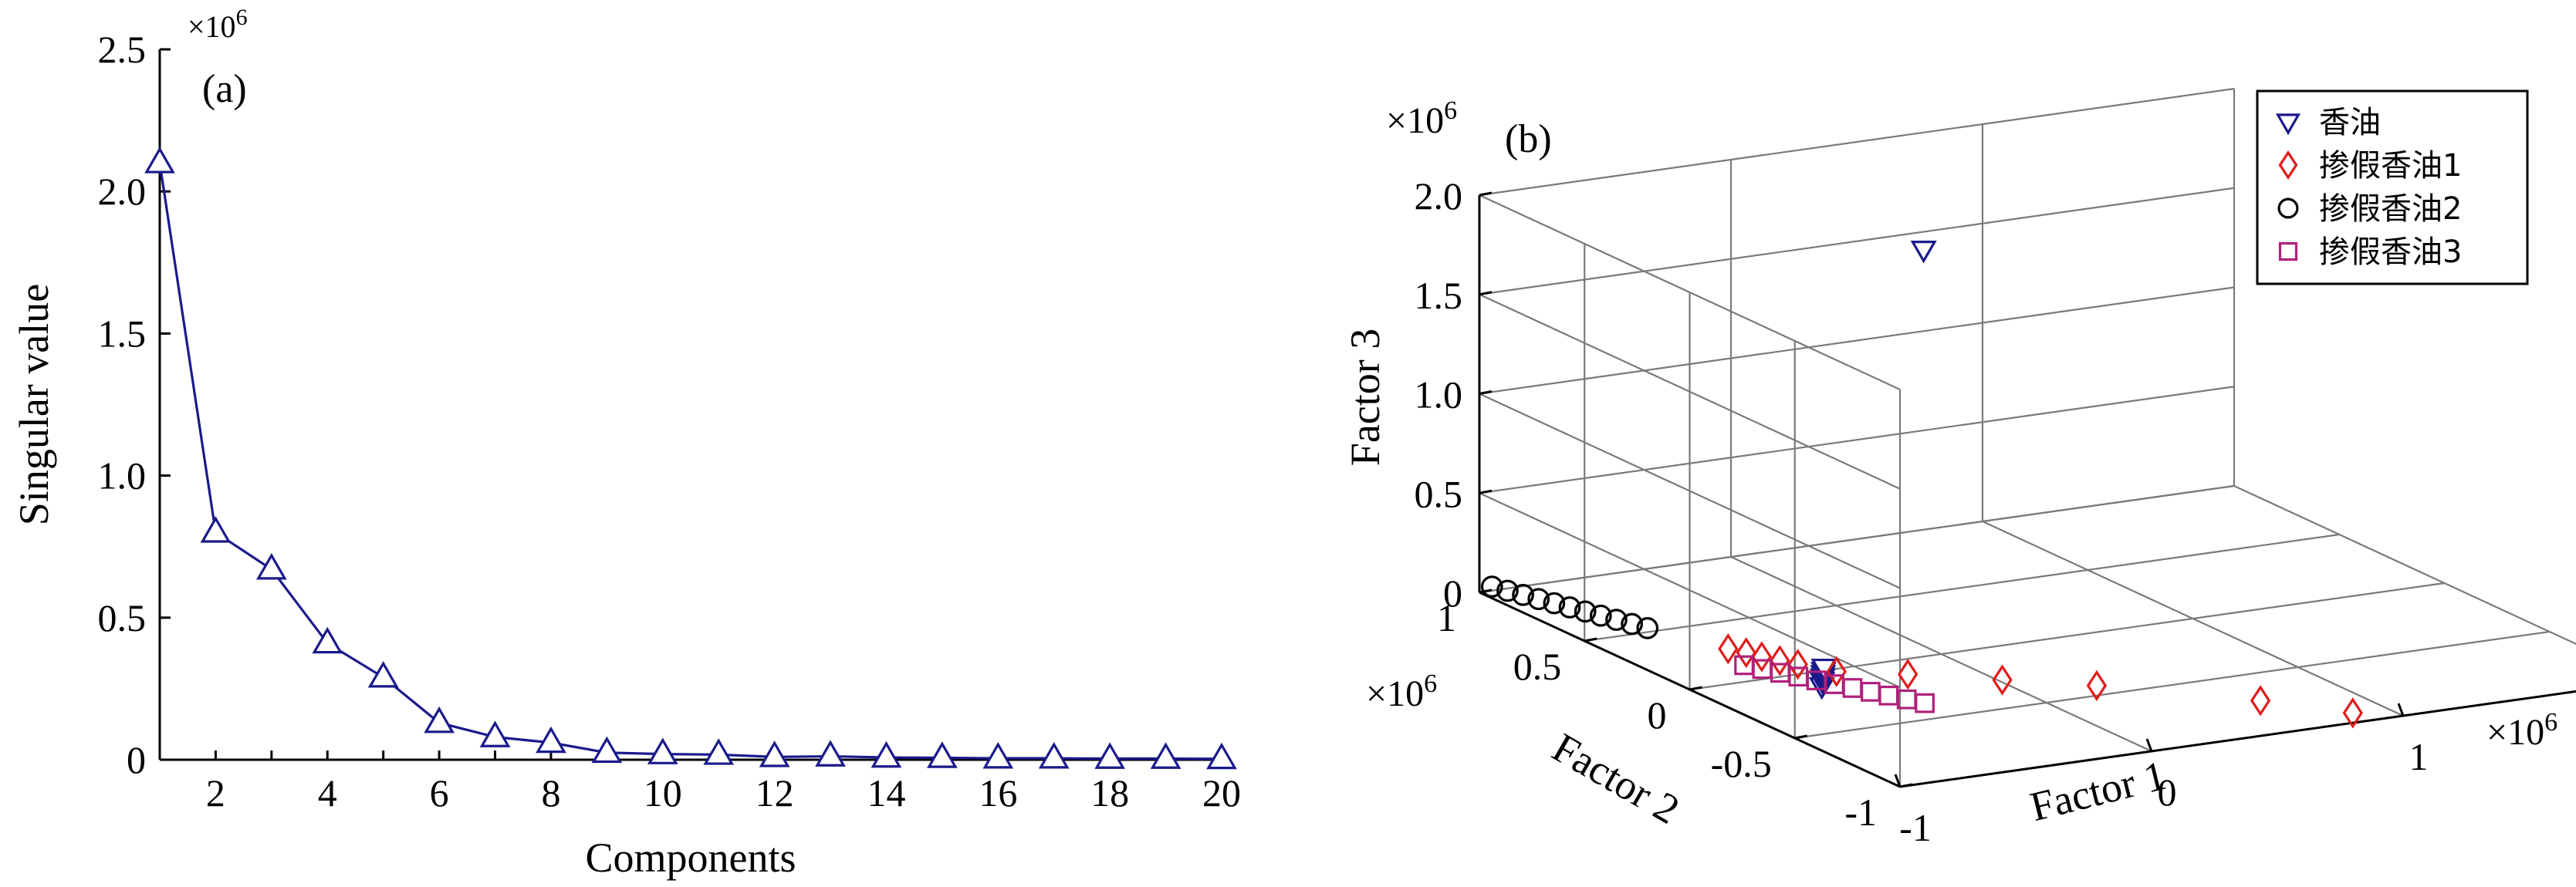 The image size is (2576, 887). Describe the element at coordinates (2350, 122) in the screenshot. I see `legend-label-0: 香油` at that location.